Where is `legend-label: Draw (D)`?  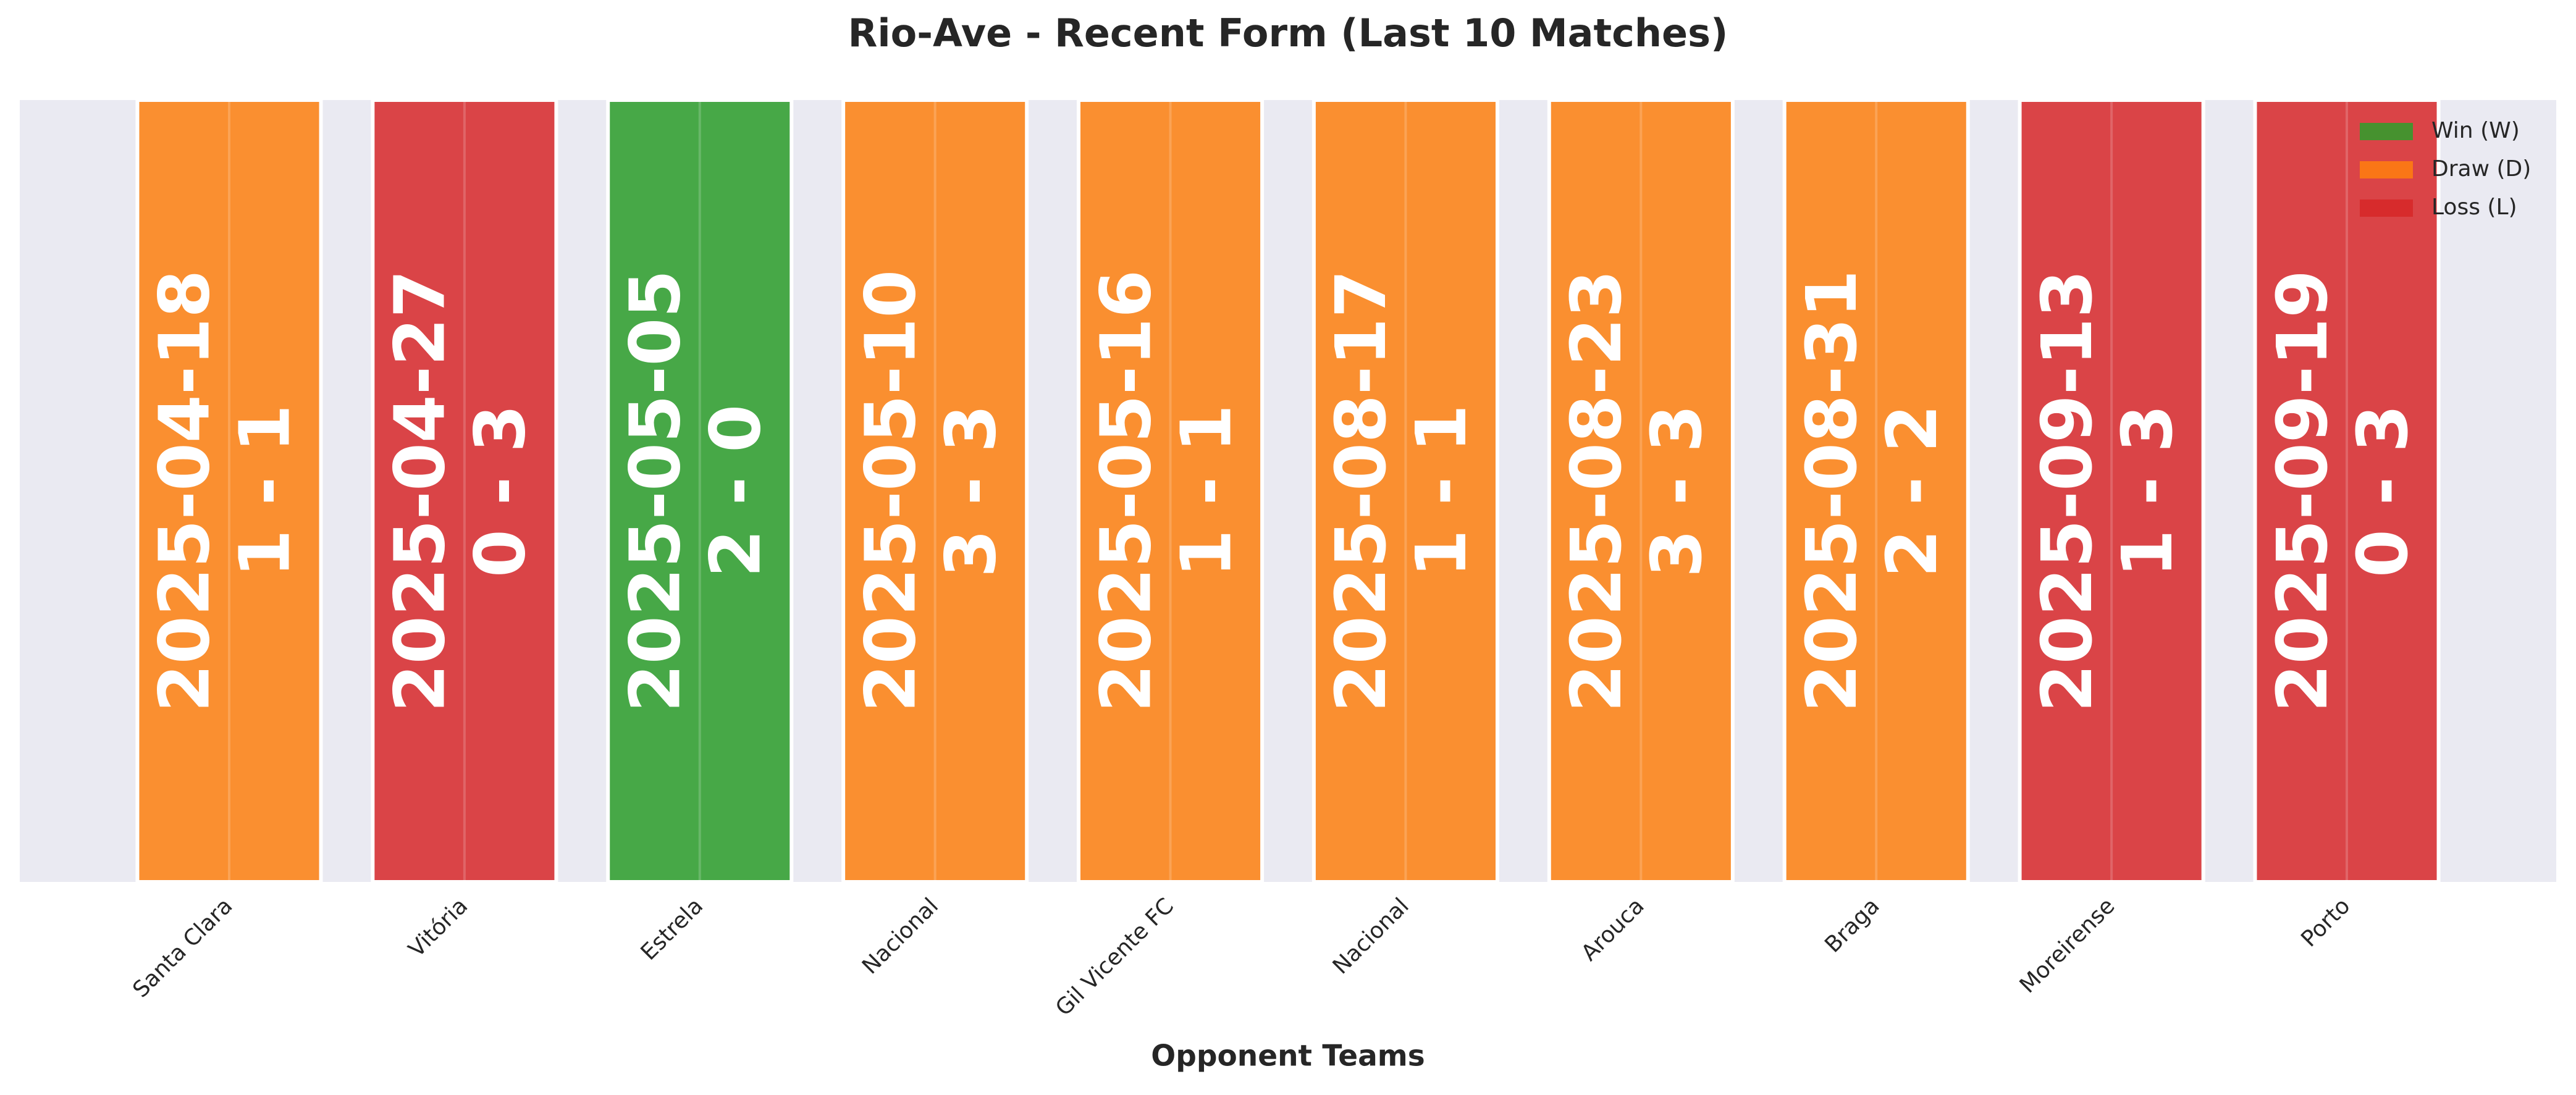
legend-label: Draw (D) is located at coordinates (2481, 169).